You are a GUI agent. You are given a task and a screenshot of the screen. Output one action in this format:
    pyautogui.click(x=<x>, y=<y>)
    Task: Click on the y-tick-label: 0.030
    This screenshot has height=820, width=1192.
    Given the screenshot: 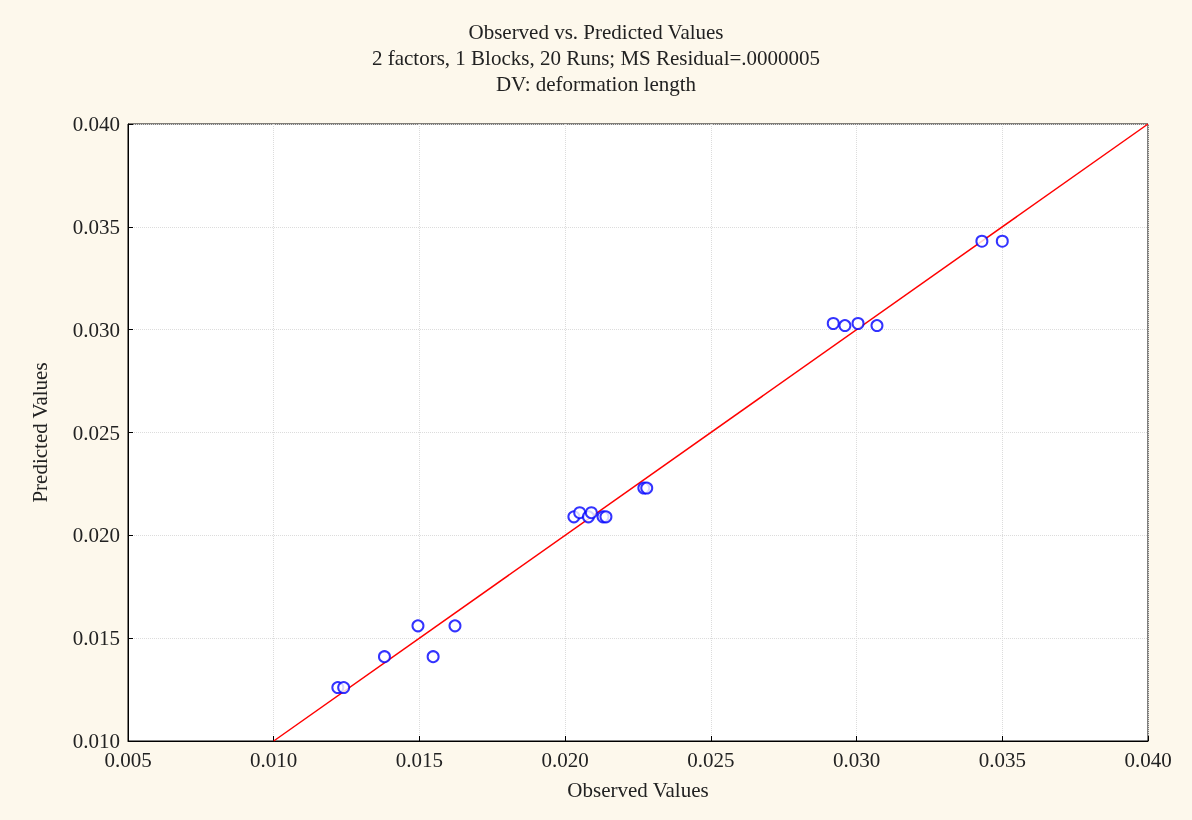 What is the action you would take?
    pyautogui.click(x=96, y=329)
    